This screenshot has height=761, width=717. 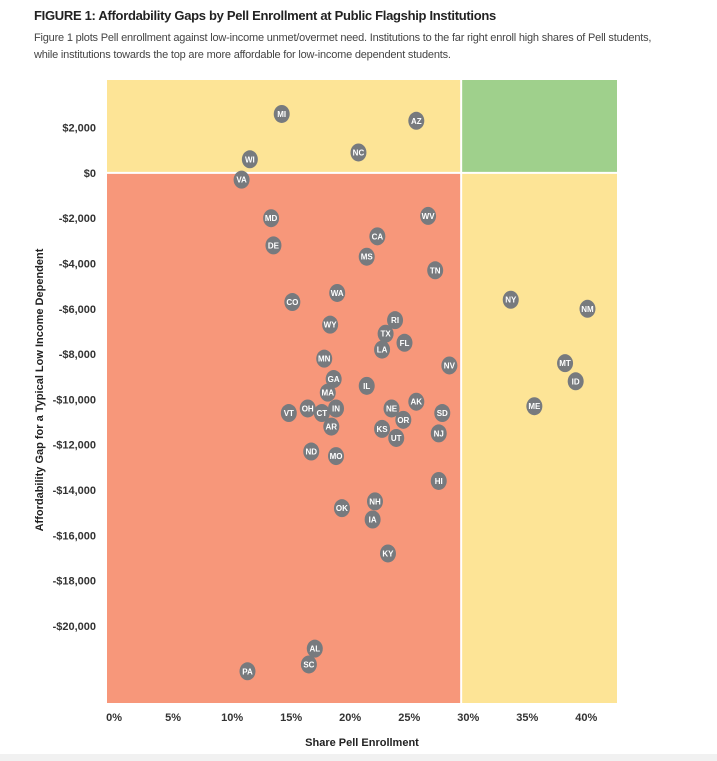 I want to click on point-label: ME, so click(x=534, y=406).